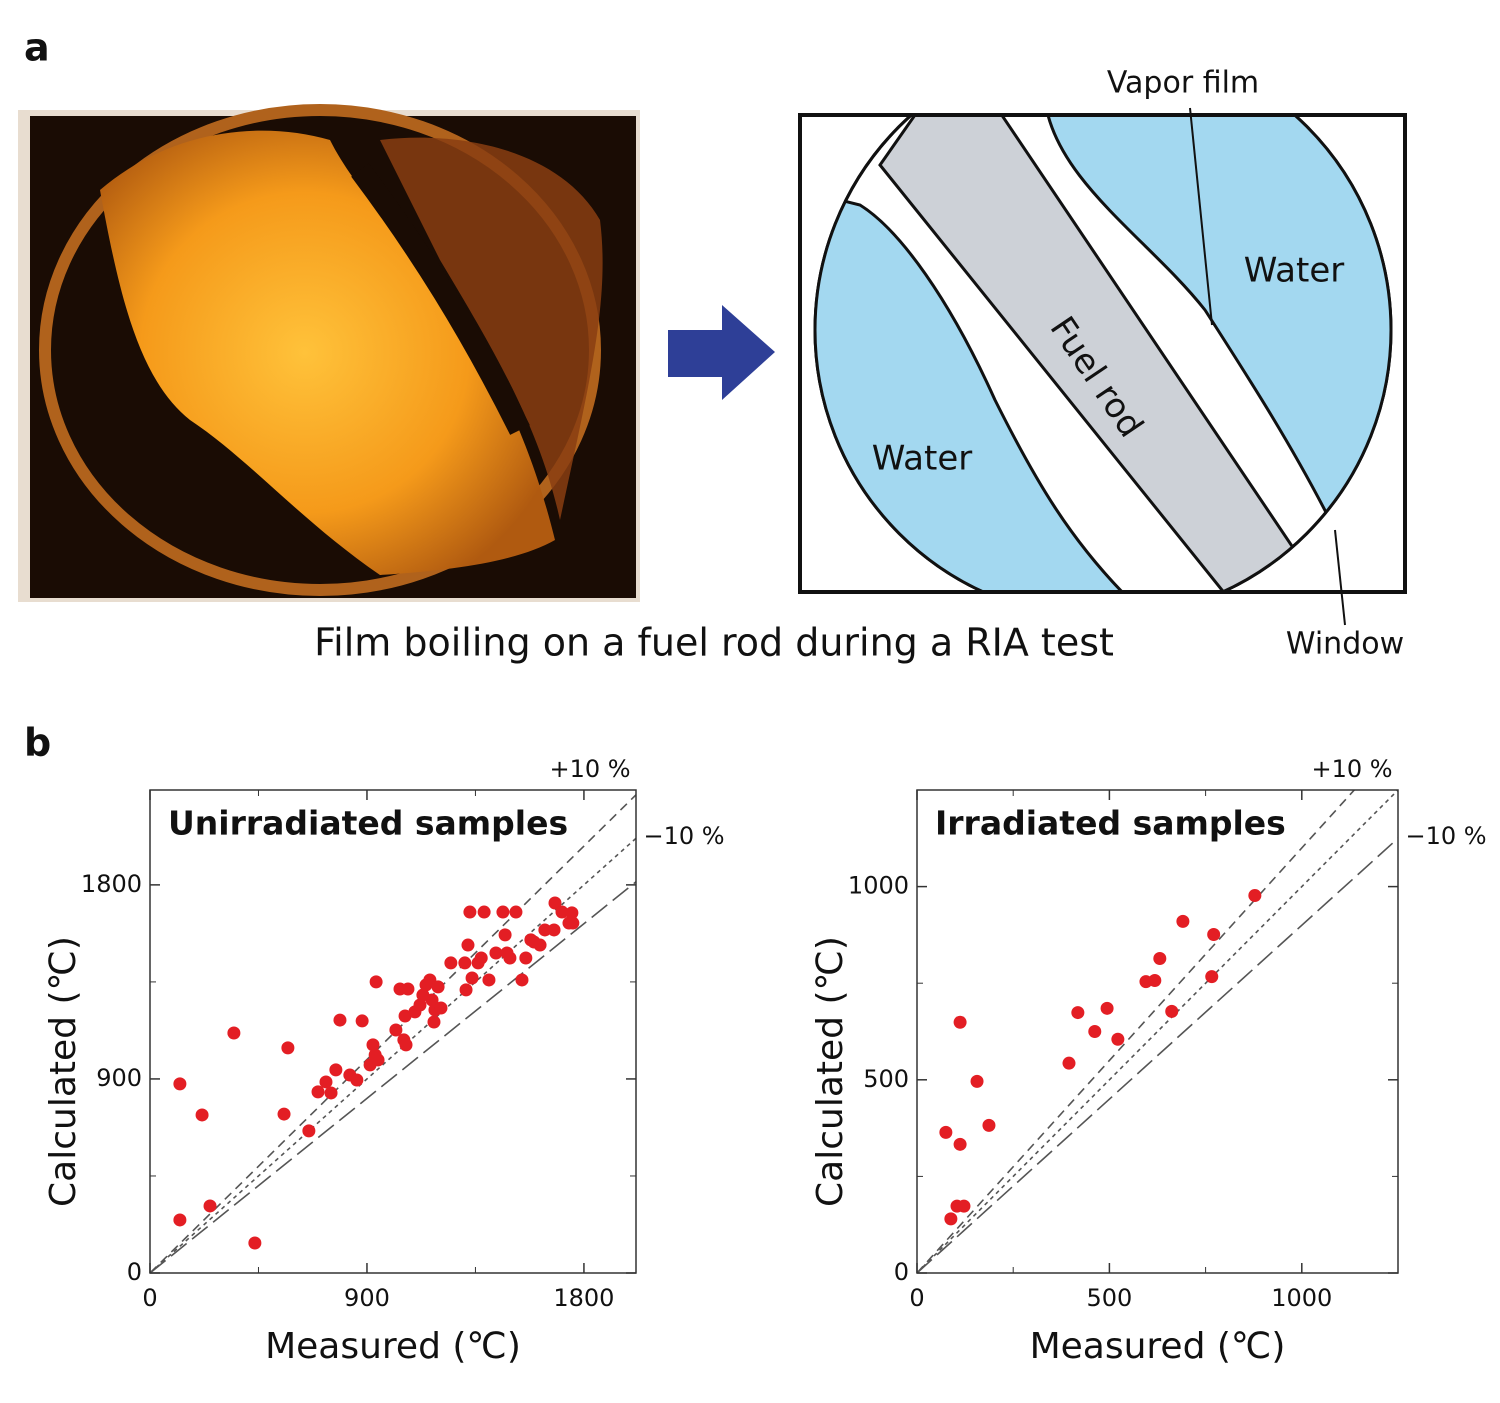 The height and width of the screenshot is (1403, 1500). I want to click on reference-label: −10 %, so click(1445, 836).